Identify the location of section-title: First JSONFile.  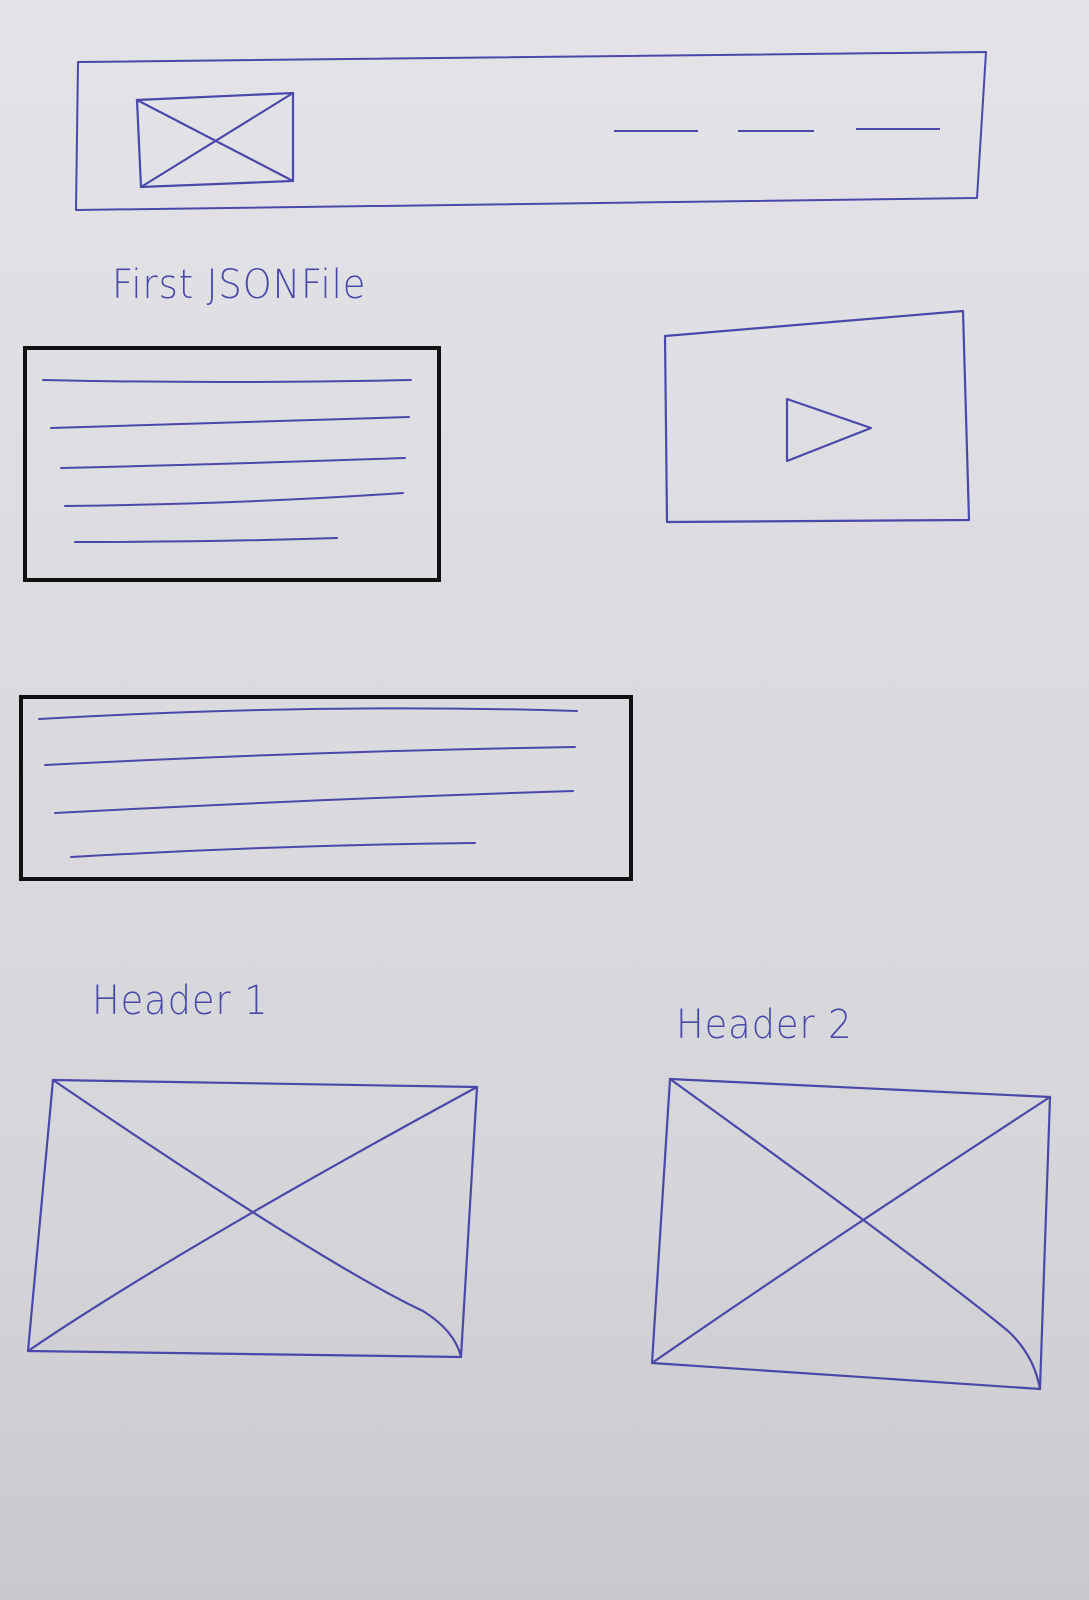
(239, 285).